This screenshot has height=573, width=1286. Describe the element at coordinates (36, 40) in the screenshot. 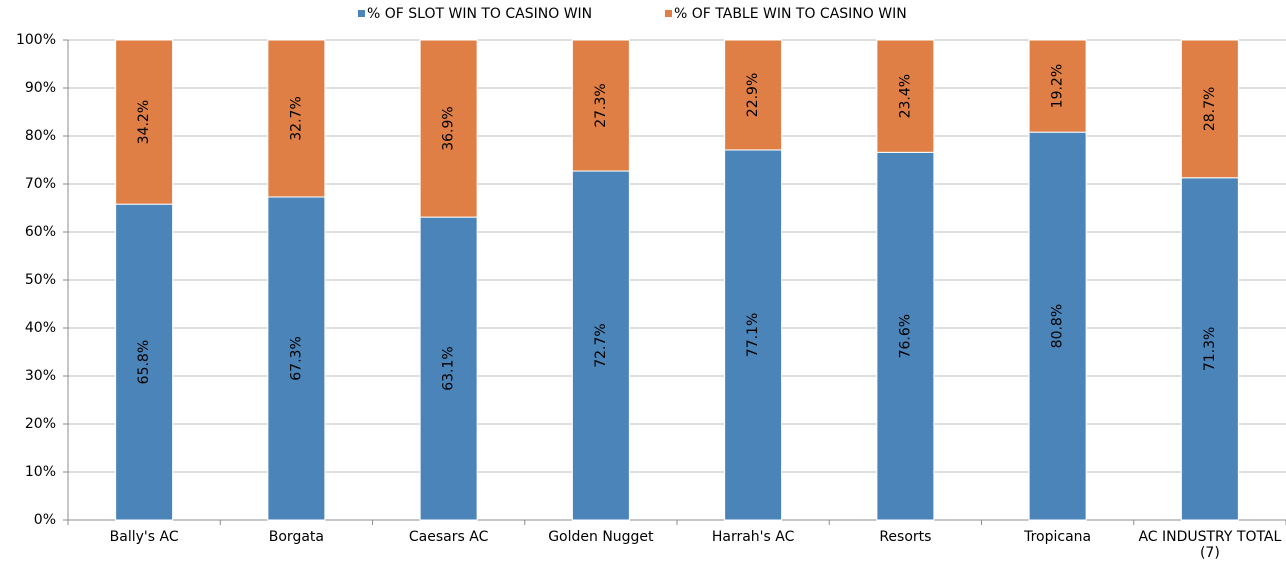

I see `y-tick-label: 100%` at that location.